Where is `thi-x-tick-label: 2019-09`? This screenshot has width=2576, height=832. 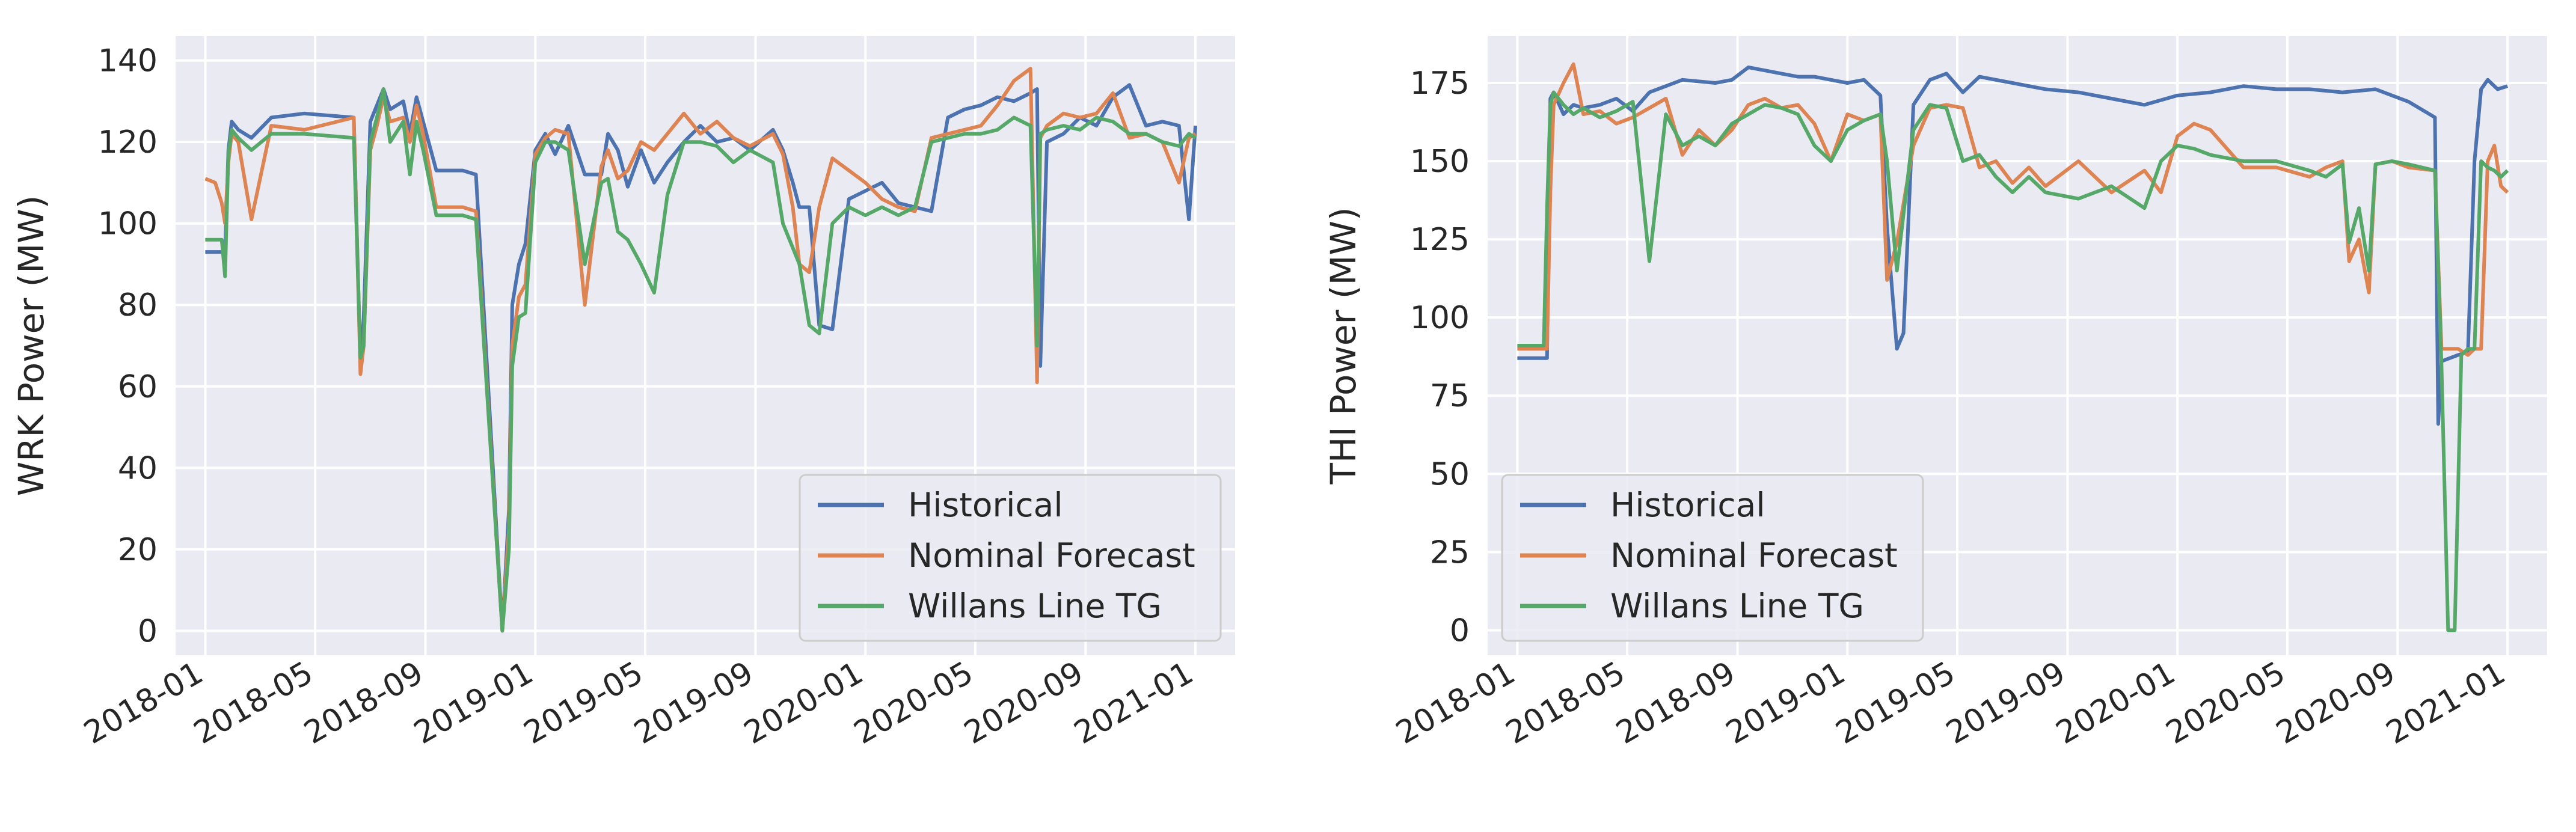
thi-x-tick-label: 2019-09 is located at coordinates (2006, 703).